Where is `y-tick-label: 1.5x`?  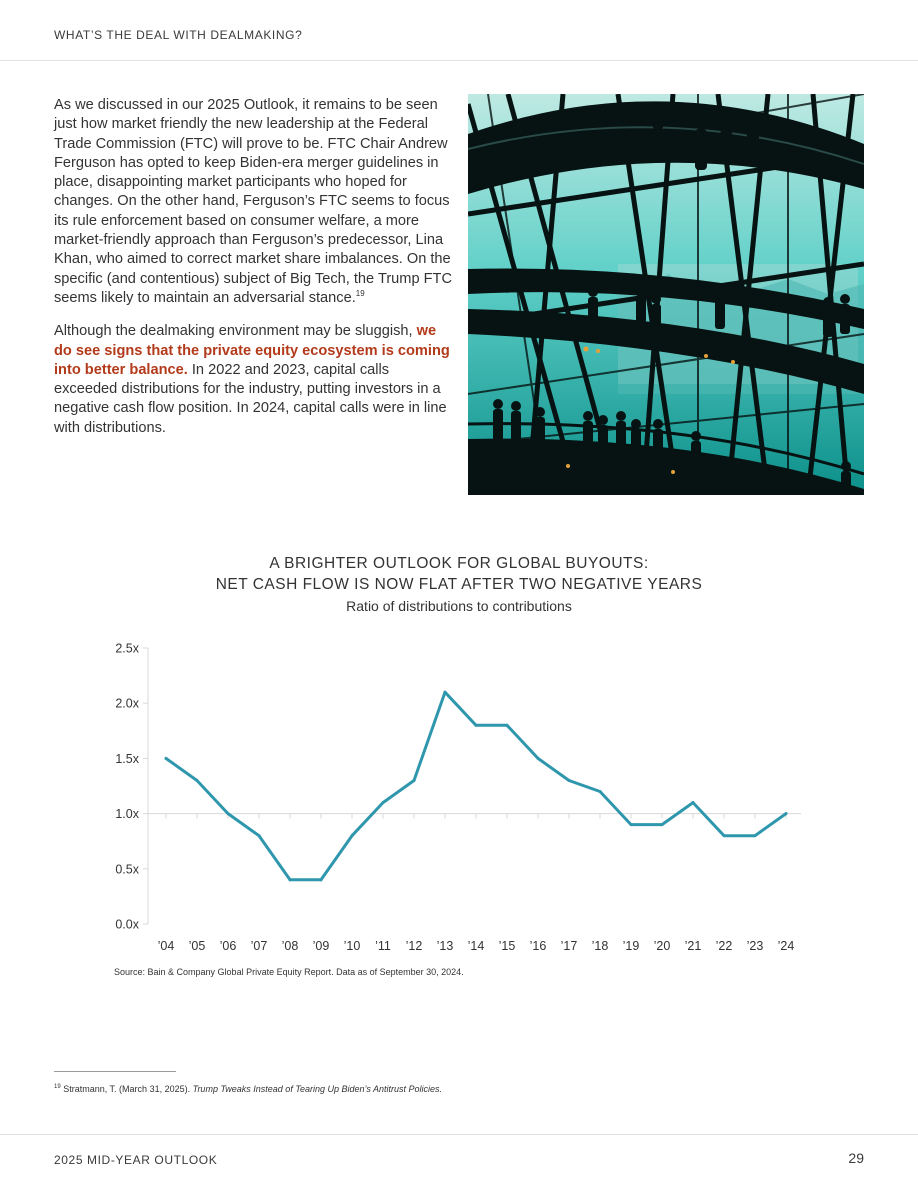 y-tick-label: 1.5x is located at coordinates (127, 759).